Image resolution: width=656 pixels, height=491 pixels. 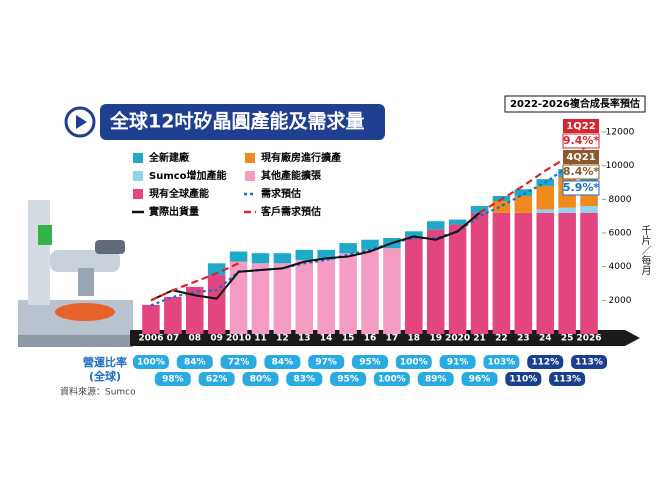 I want to click on cagr-rate: 9.4%*, so click(x=581, y=140).